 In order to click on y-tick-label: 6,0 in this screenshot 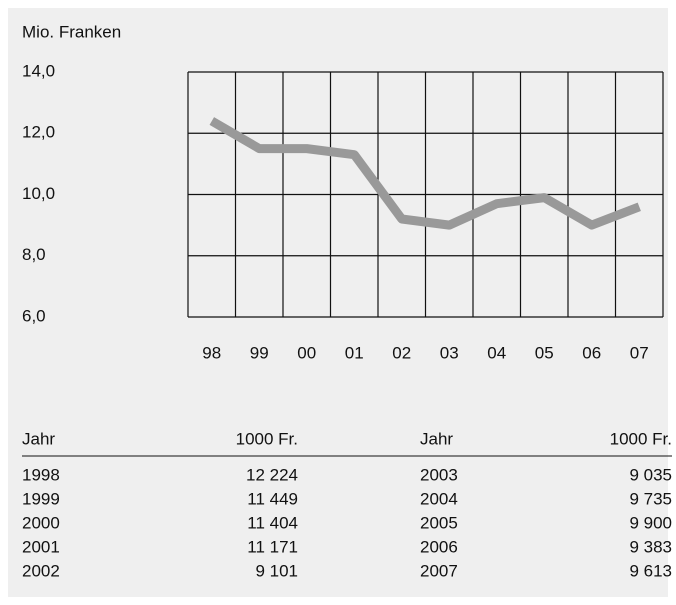, I will do `click(34, 315)`.